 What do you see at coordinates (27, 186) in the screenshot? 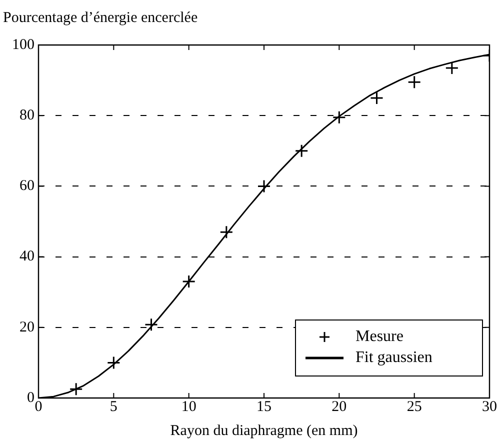
I see `y-tick-label: 60` at bounding box center [27, 186].